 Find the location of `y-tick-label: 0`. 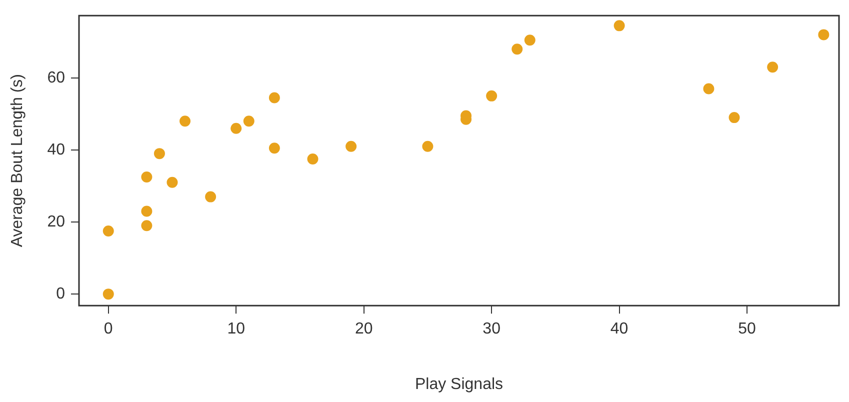

y-tick-label: 0 is located at coordinates (61, 293).